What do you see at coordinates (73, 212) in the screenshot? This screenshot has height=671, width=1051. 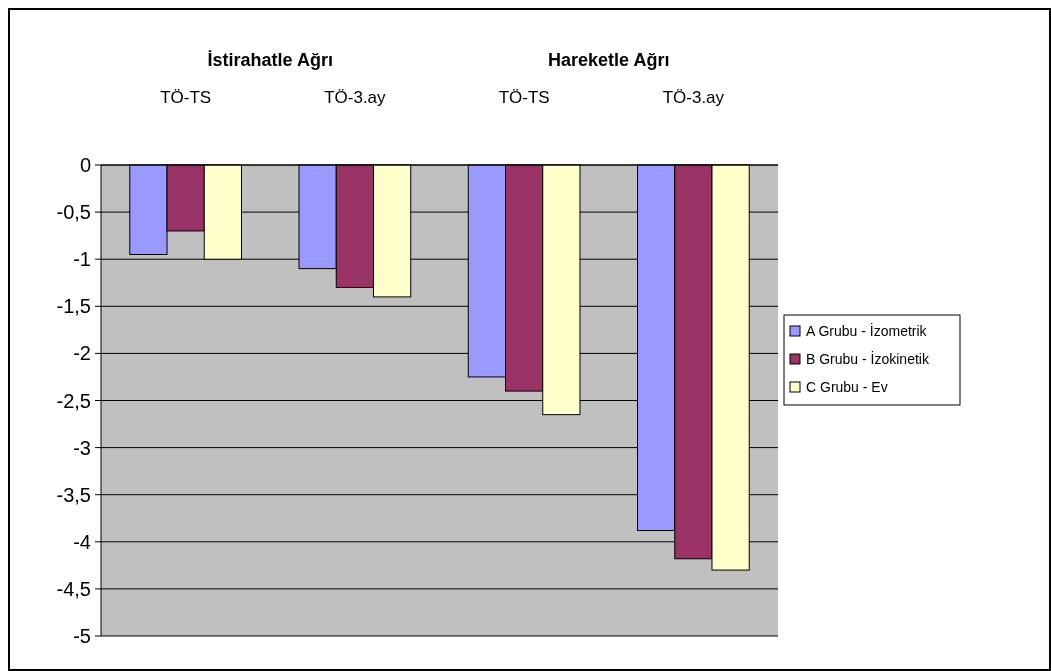 I see `y-tick-label: -0,5` at bounding box center [73, 212].